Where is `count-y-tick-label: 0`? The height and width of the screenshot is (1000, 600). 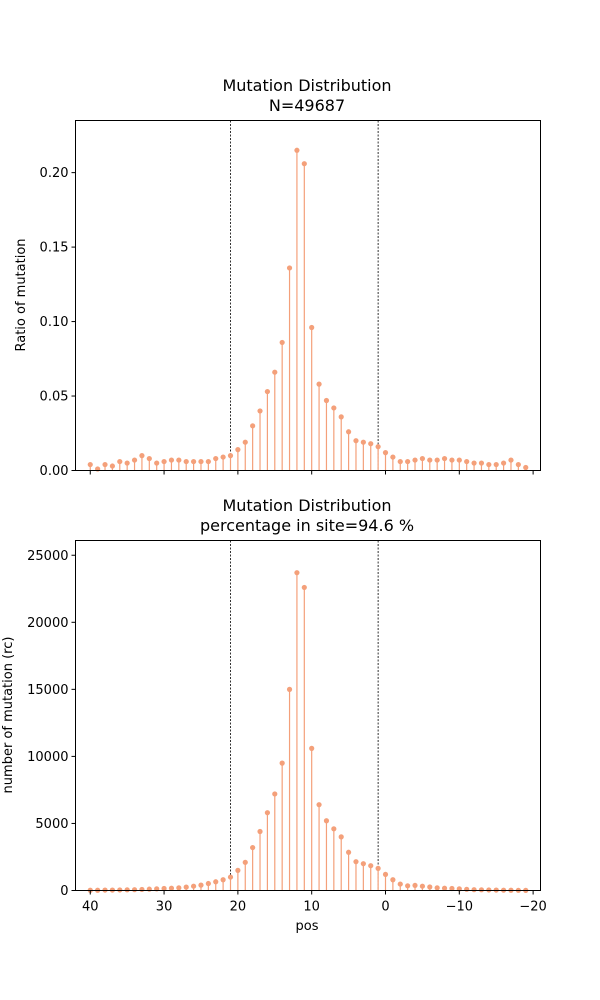 count-y-tick-label: 0 is located at coordinates (64, 891).